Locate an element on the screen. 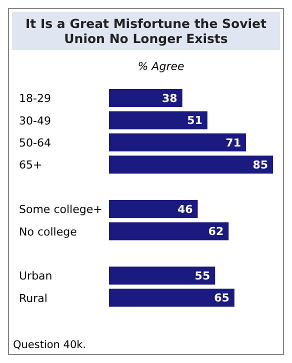 Image resolution: width=292 pixels, height=363 pixels. chart-title: It Is a Great Misfortune the Soviet Union No Longer Exists is located at coordinates (146, 31).